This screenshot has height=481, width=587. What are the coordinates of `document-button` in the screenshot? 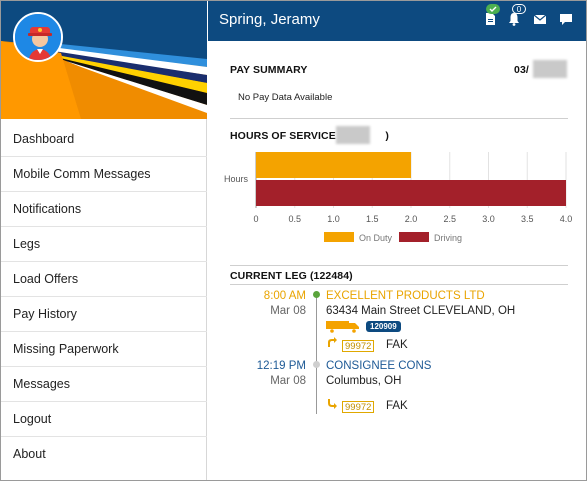 It's located at (490, 19).